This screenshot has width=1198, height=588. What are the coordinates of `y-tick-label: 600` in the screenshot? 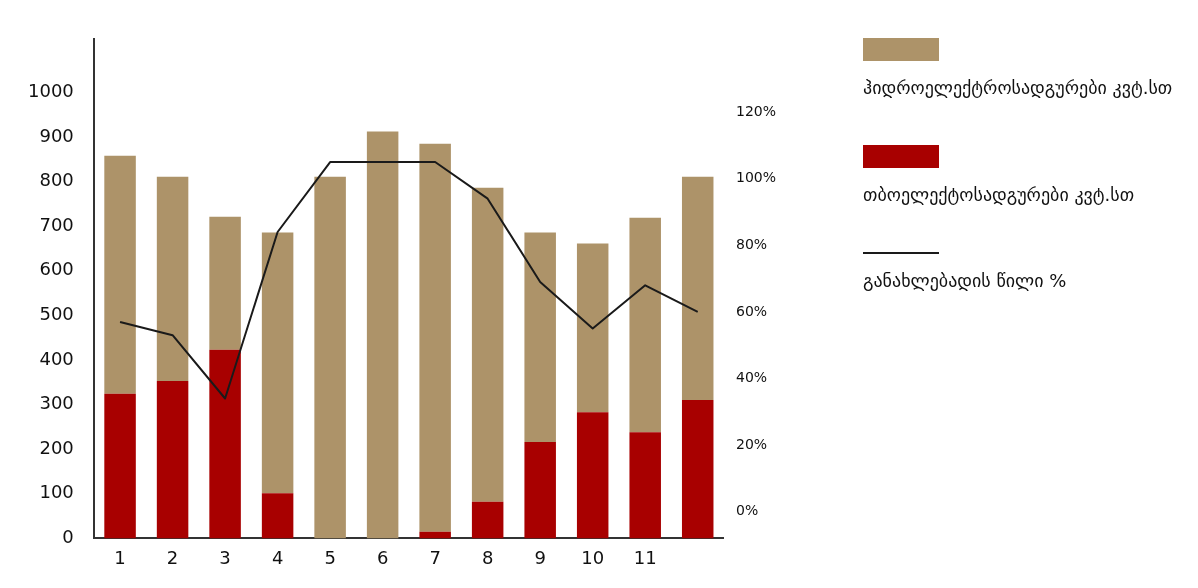 It's located at (56, 269).